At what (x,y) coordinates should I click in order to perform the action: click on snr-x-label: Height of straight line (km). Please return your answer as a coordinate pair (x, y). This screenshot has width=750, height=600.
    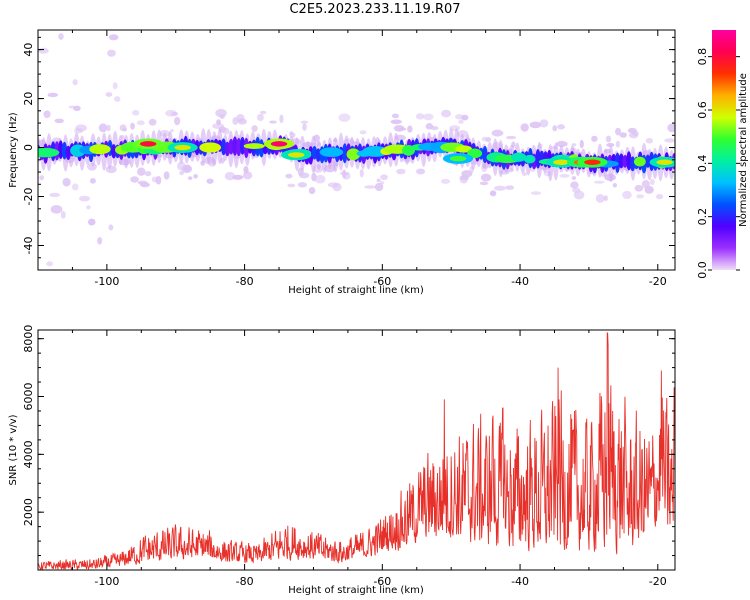
    Looking at the image, I should click on (356, 590).